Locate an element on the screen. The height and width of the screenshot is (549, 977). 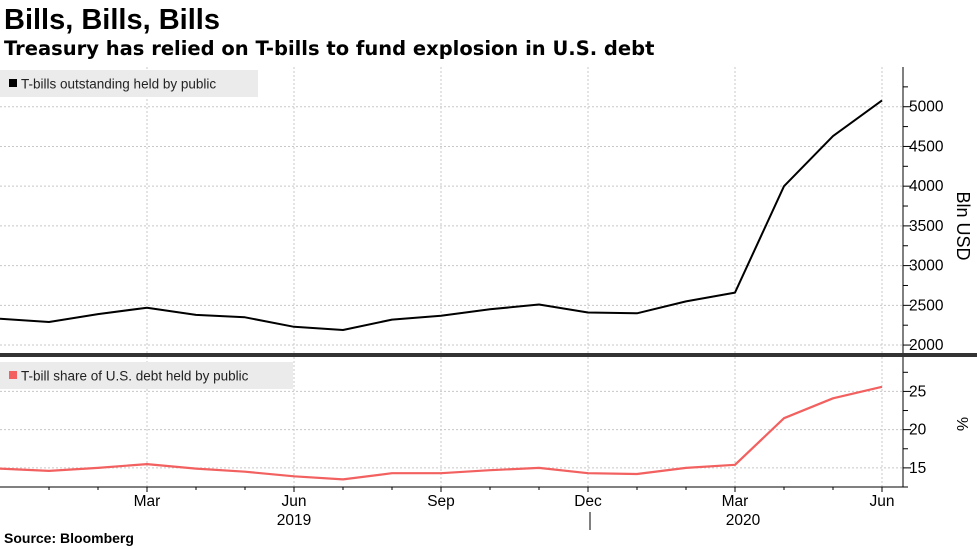
bottom-legend-background is located at coordinates (146, 375).